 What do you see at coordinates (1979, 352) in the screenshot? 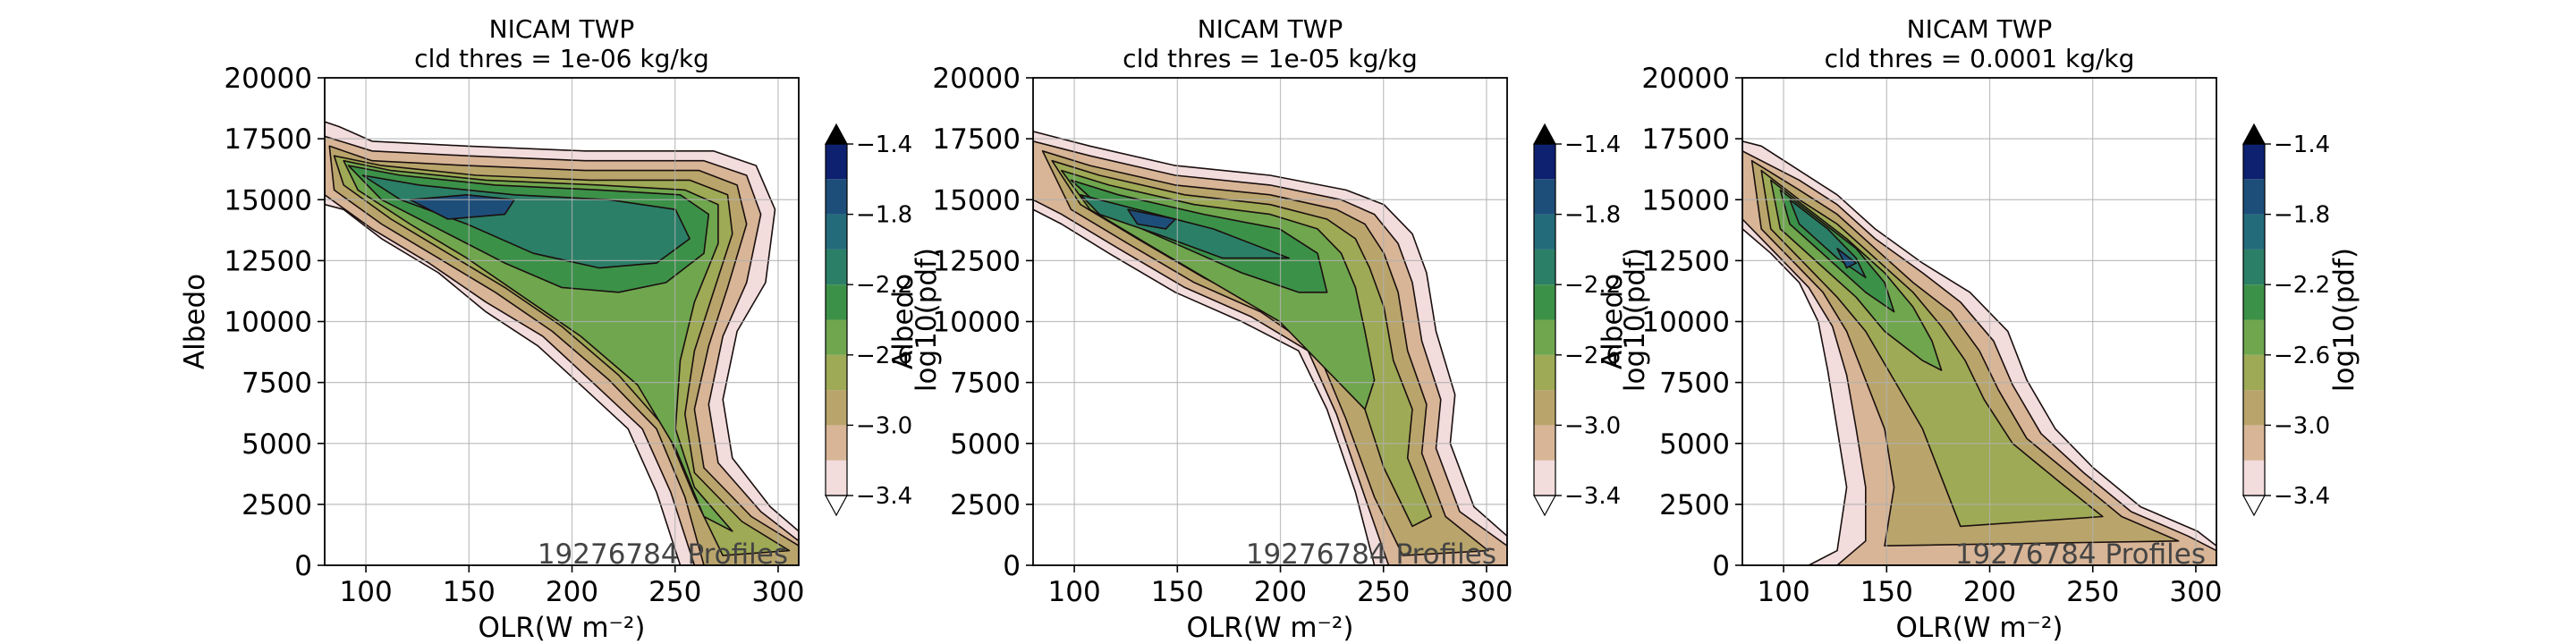
I see `contour-field` at bounding box center [1979, 352].